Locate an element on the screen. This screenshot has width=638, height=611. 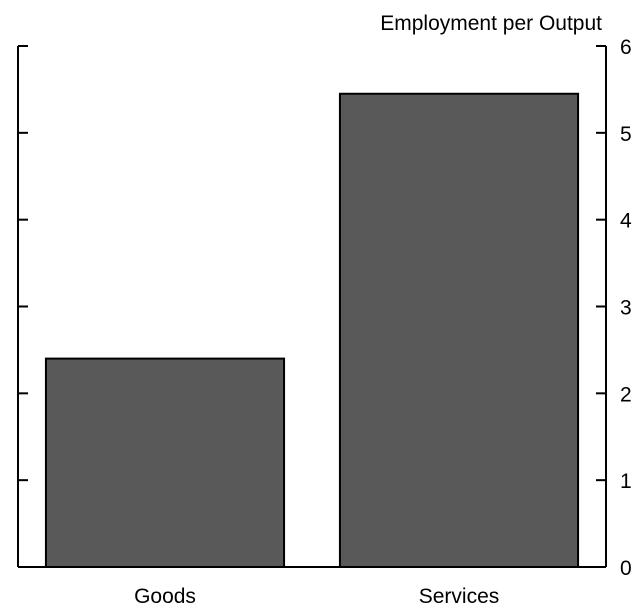
y-tick-label: 1 is located at coordinates (626, 481).